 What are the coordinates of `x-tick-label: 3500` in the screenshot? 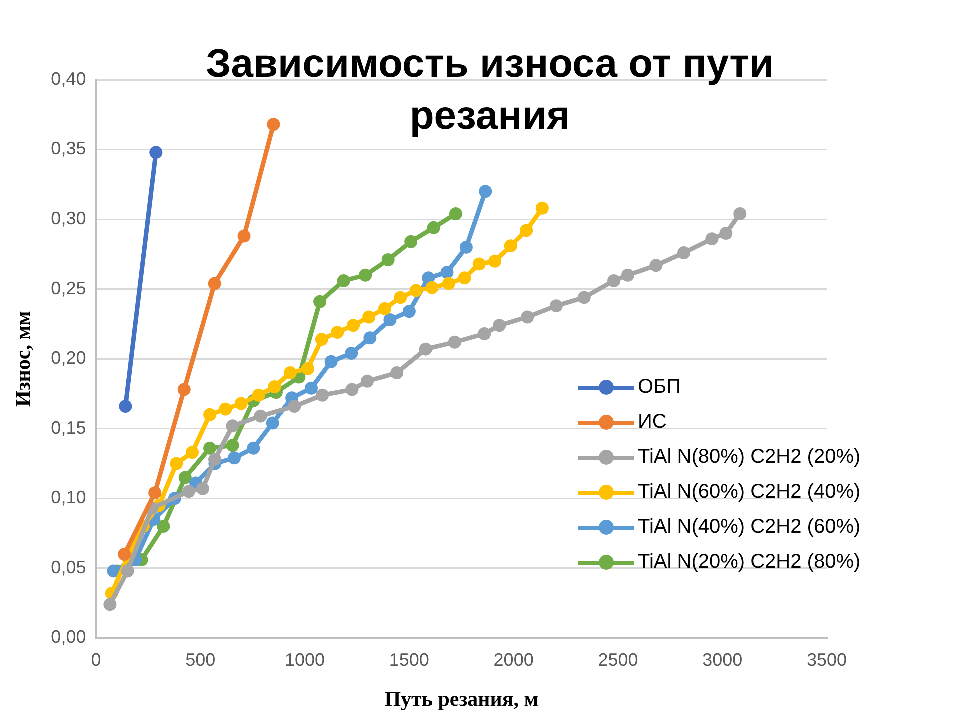 It's located at (827, 660).